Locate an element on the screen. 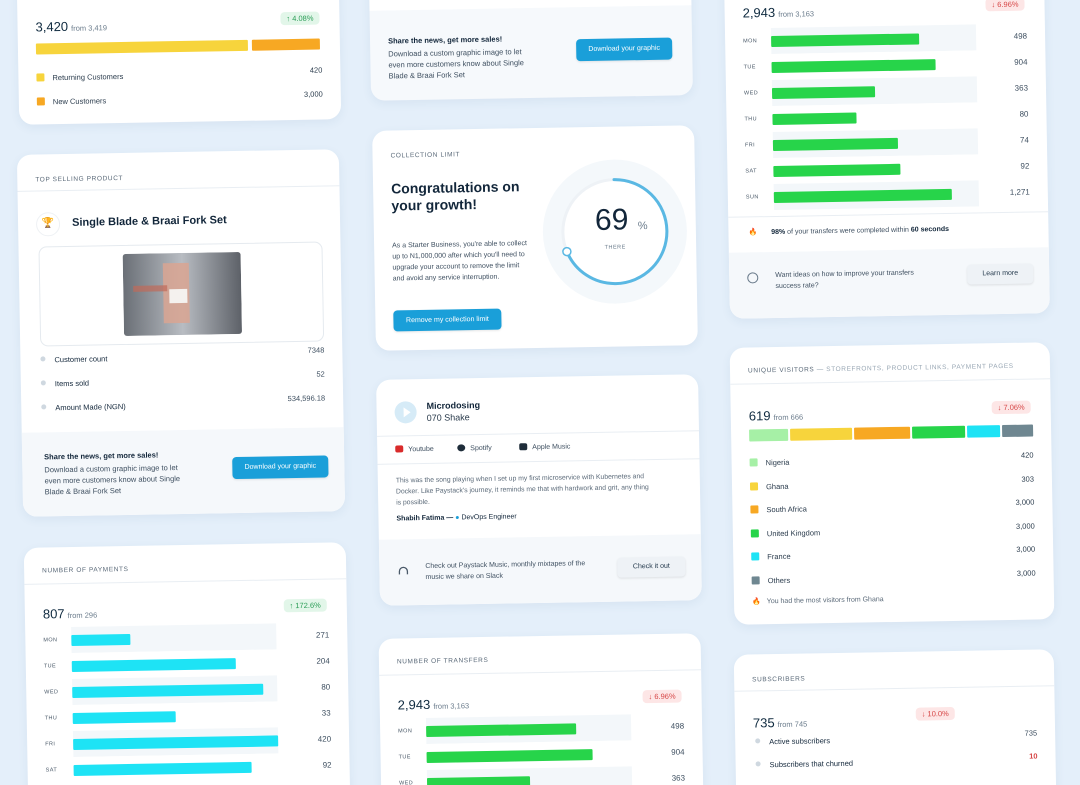 The width and height of the screenshot is (1080, 785). role-icon: ● is located at coordinates (457, 518).